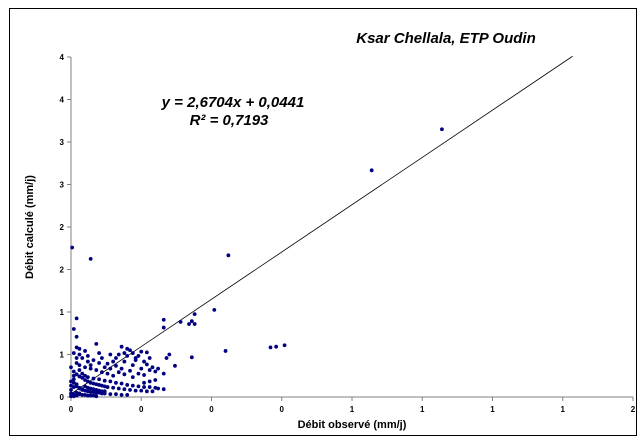  Describe the element at coordinates (30, 227) in the screenshot. I see `y-axis-label: Débit calculé (mm/j)` at that location.